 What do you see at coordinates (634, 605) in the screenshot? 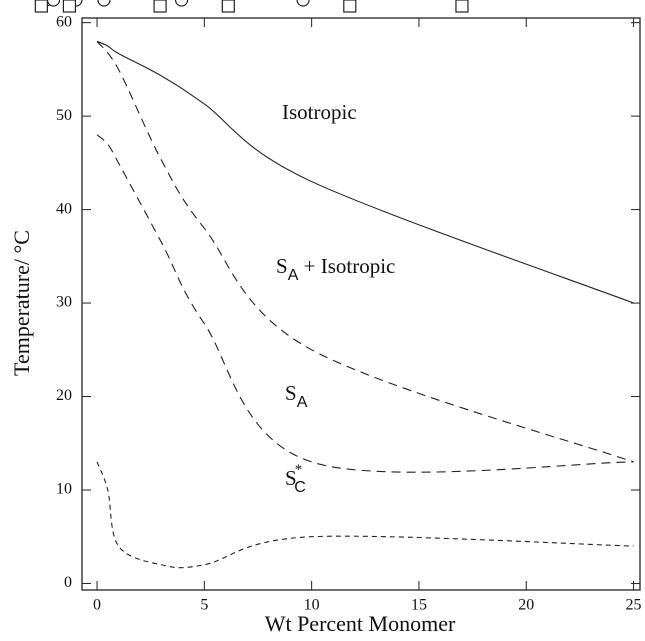
I see `x-tick-label: 25` at bounding box center [634, 605].